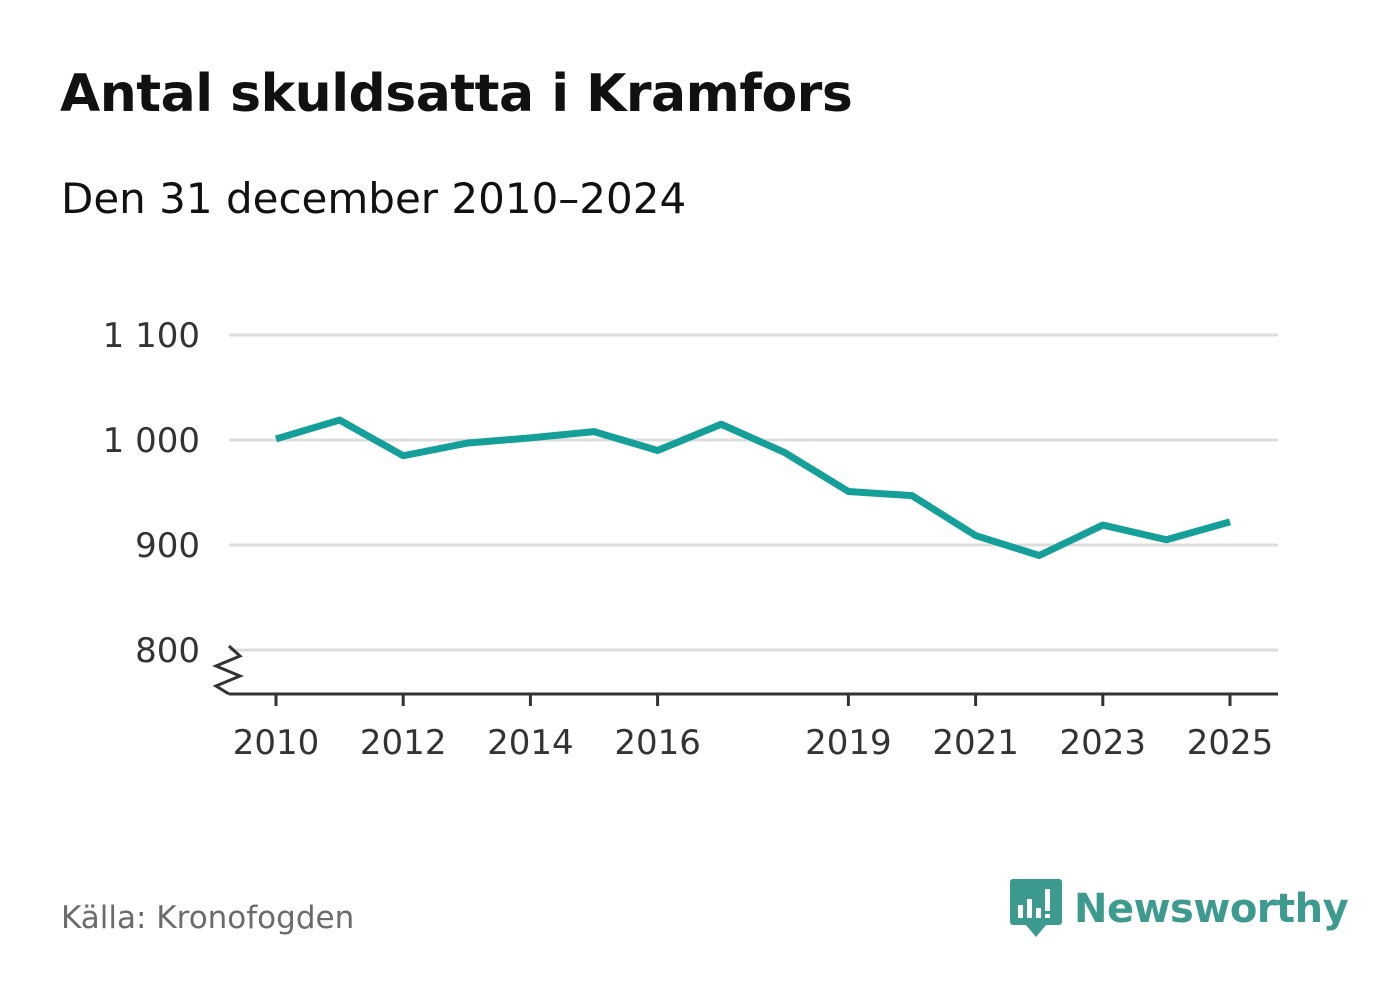  What do you see at coordinates (151, 493) in the screenshot?
I see `y-axis-tick-labels: 800 900 1 000 1 100` at bounding box center [151, 493].